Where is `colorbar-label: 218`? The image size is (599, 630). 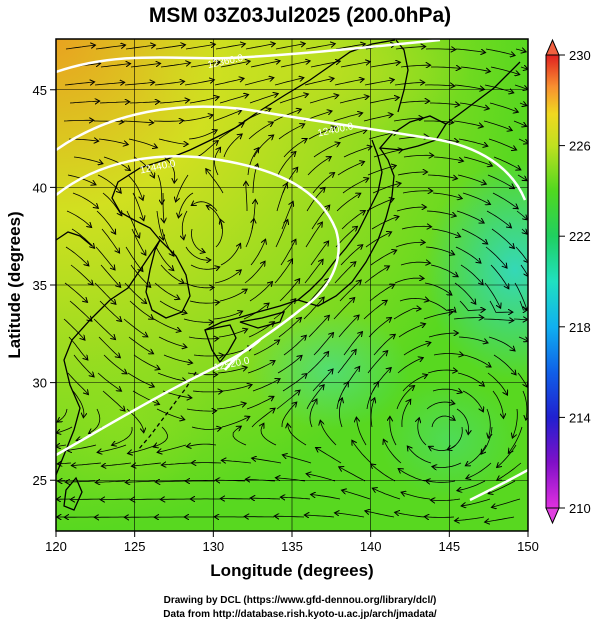 colorbar-label: 218 is located at coordinates (580, 327).